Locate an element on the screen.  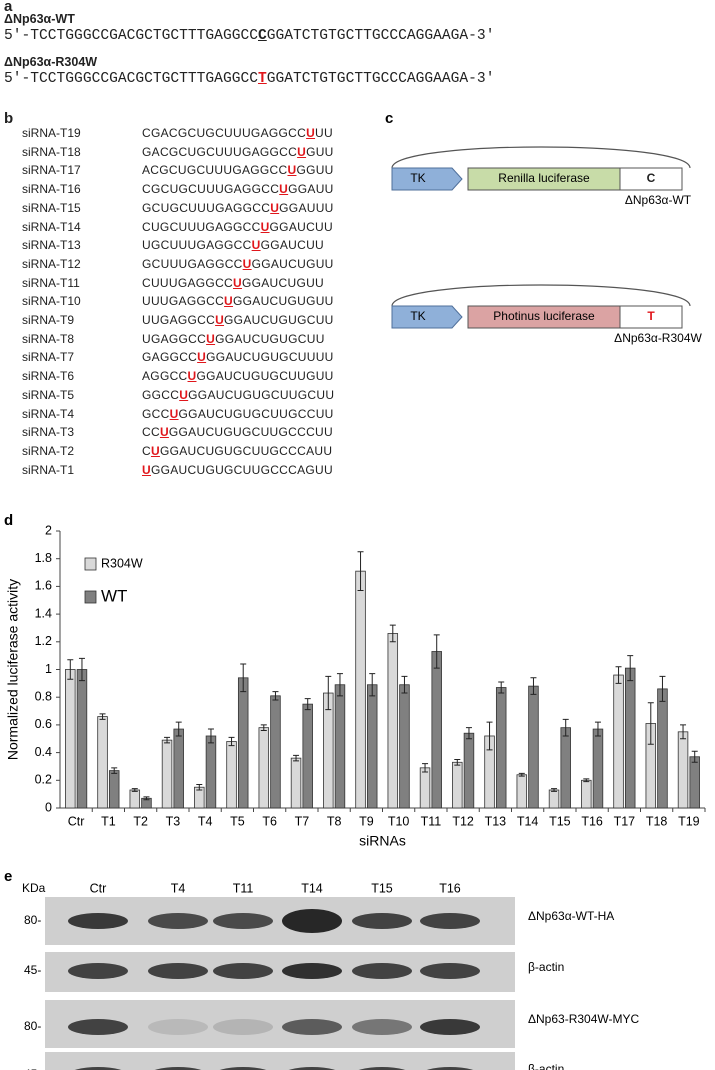
sequence-after: GGAUCUGUGCUUGUU is located at coordinates (265, 376).